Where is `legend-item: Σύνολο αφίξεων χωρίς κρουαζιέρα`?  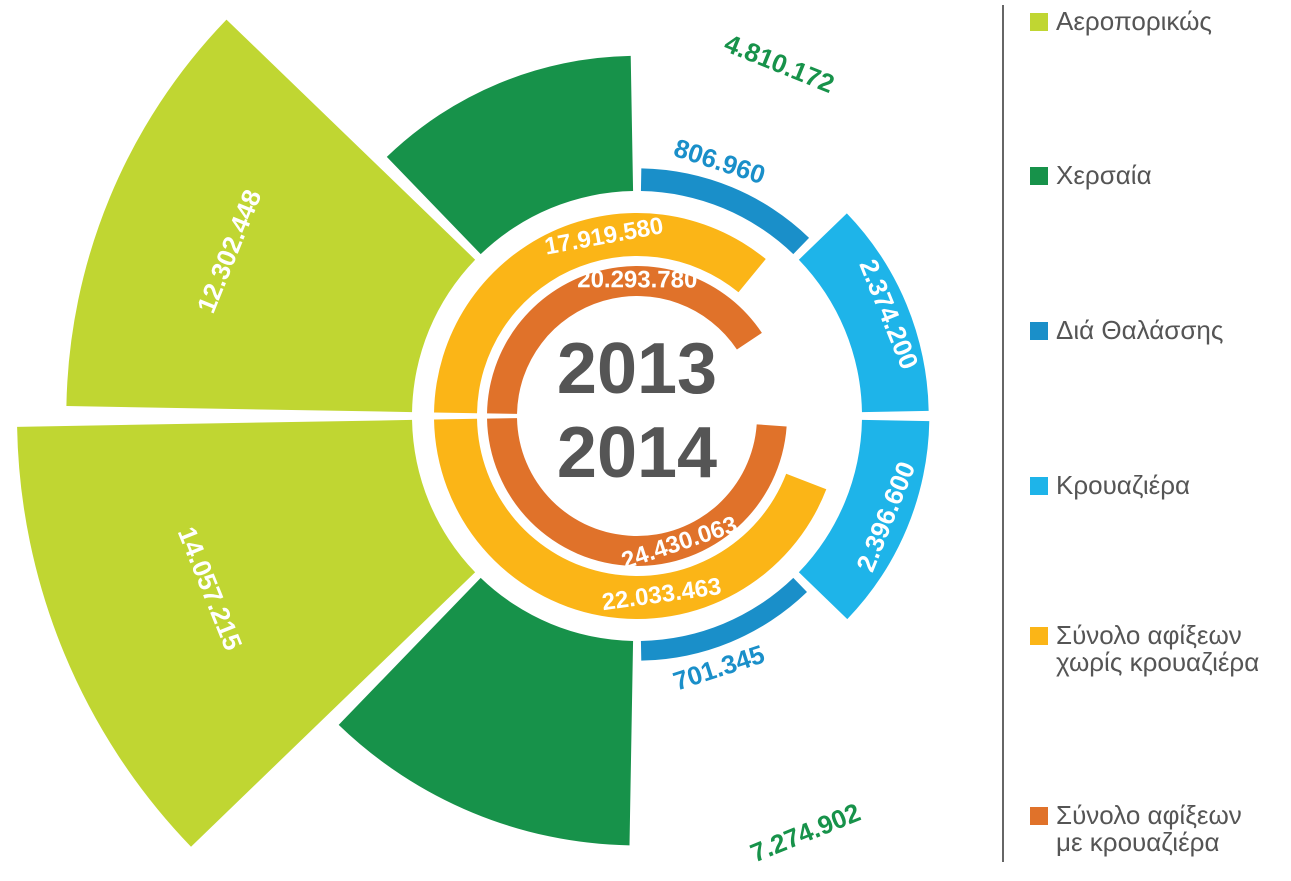 legend-item: Σύνολο αφίξεων χωρίς κρουαζιέρα is located at coordinates (1144, 649).